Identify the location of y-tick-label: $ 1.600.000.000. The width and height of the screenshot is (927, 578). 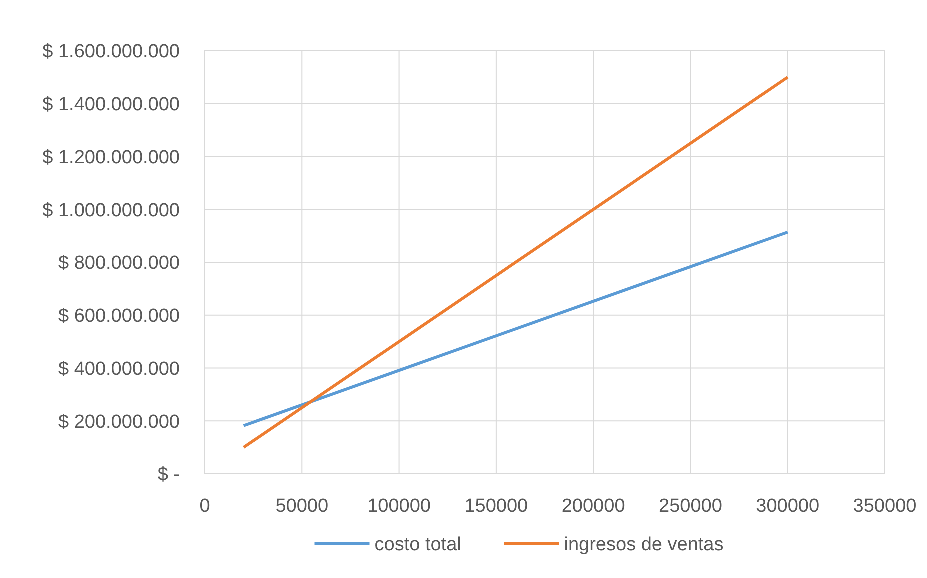
(111, 52).